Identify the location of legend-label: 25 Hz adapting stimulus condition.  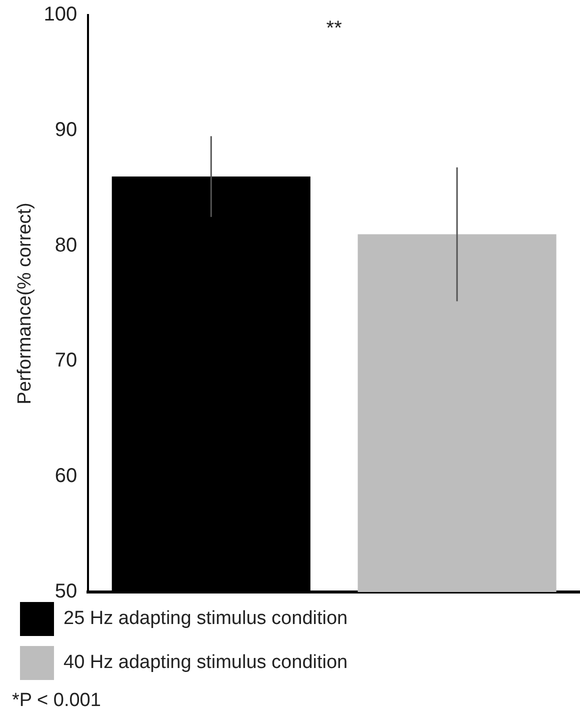
(206, 619).